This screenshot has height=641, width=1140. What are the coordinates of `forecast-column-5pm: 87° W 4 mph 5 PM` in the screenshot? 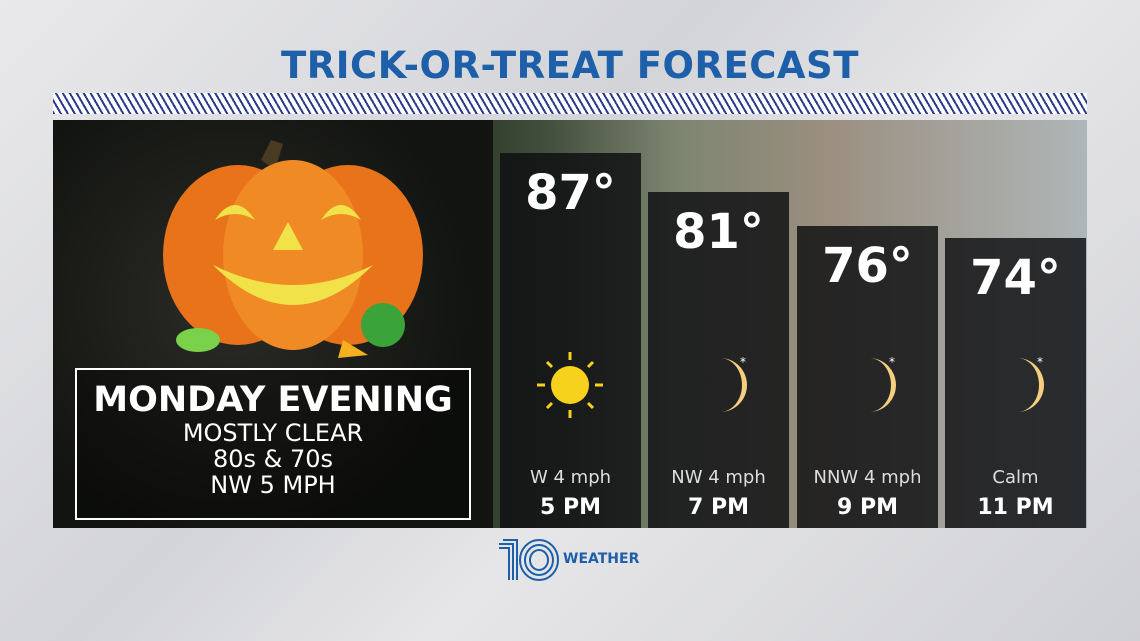 It's located at (570, 340).